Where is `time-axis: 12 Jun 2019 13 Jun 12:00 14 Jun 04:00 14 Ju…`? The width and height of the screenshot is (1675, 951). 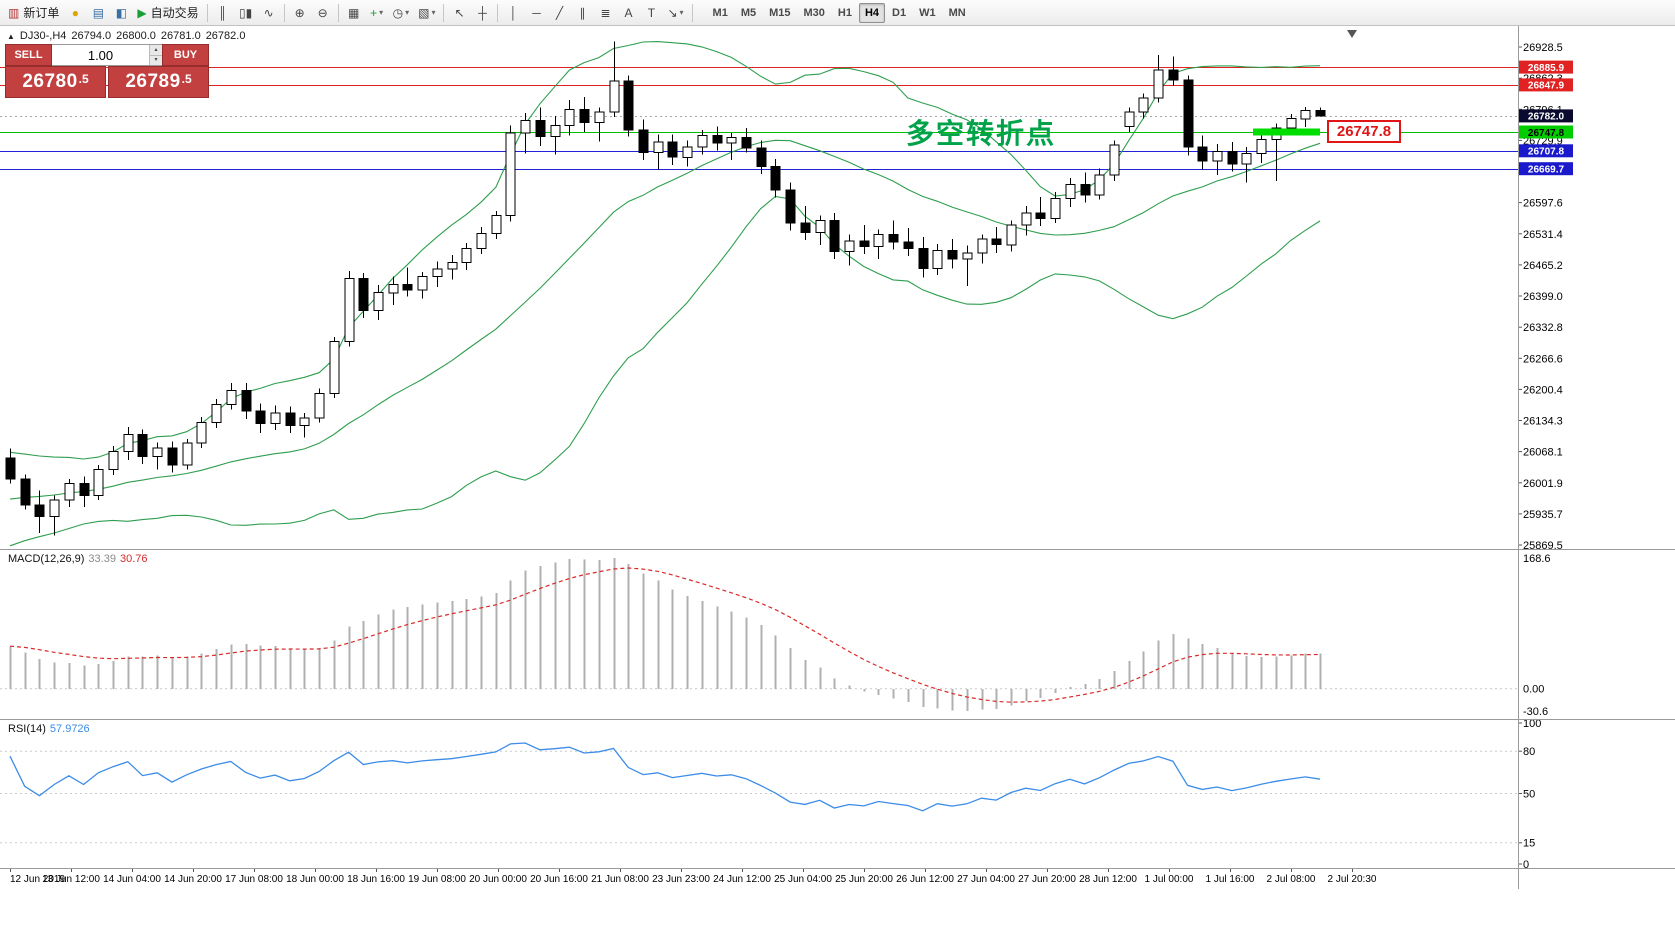
time-axis: 12 Jun 2019 13 Jun 12:00 14 Jun 04:00 14 Ju… is located at coordinates (837, 879).